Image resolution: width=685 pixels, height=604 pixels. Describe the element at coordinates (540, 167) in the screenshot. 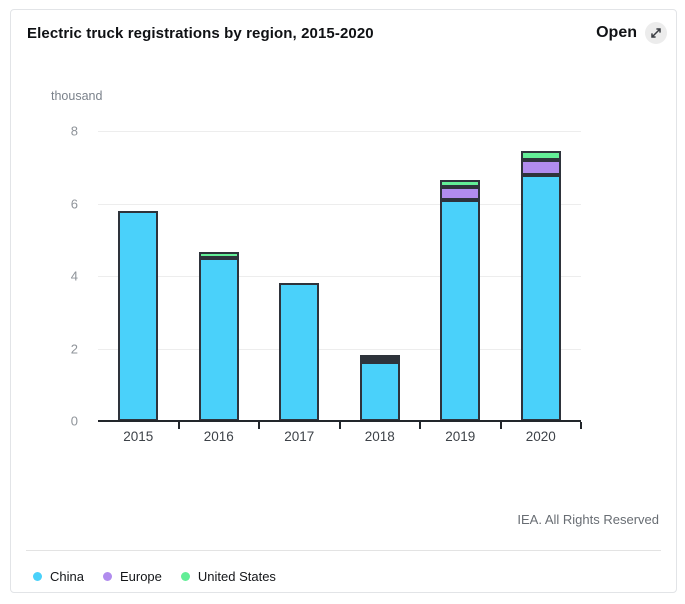

I see `bar-2020-europe` at that location.